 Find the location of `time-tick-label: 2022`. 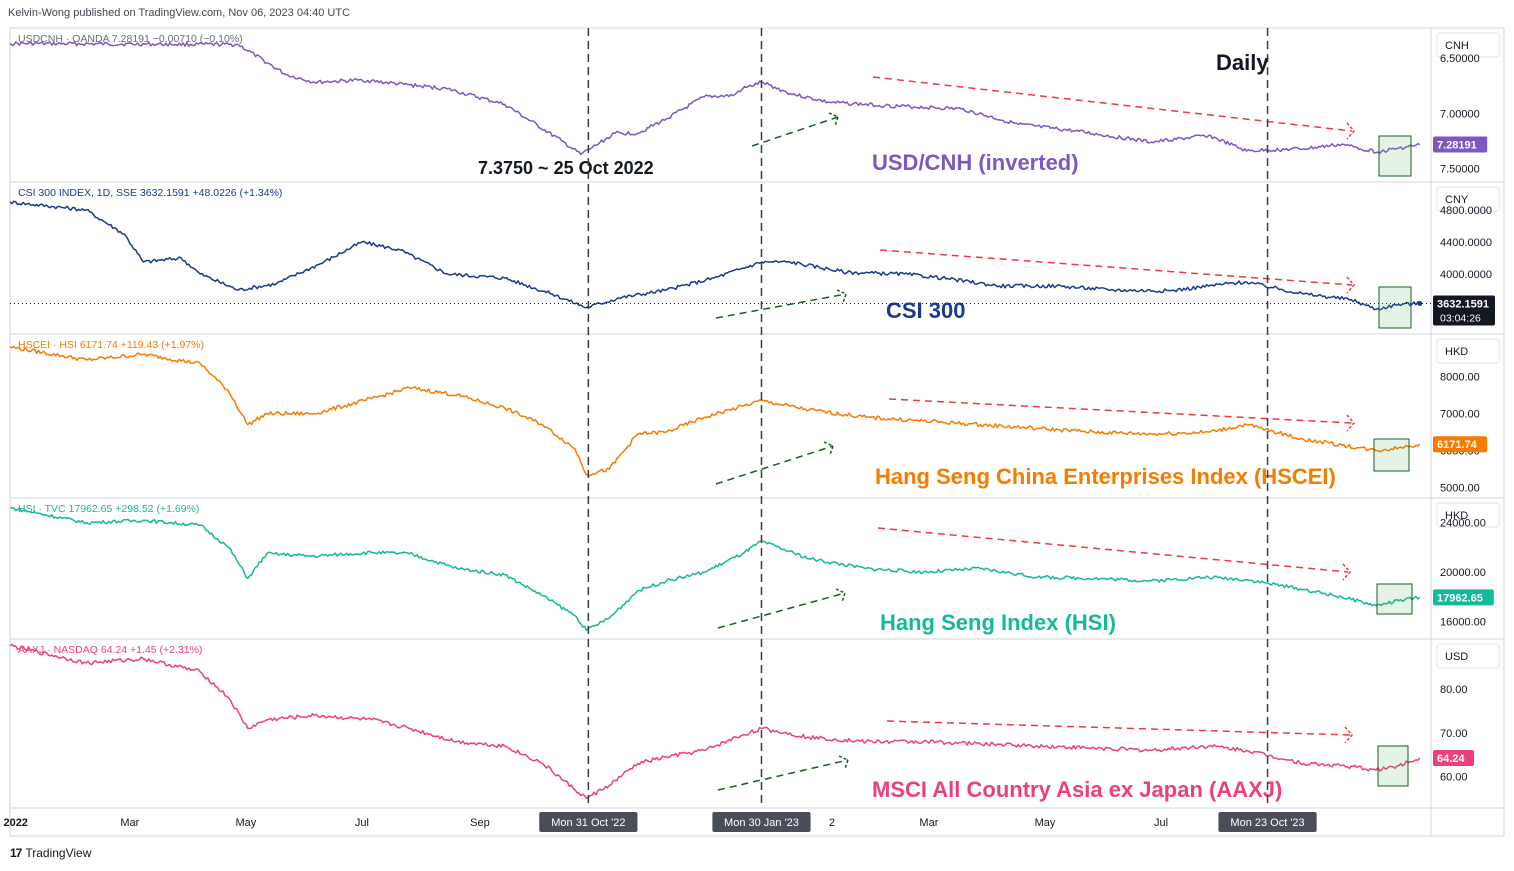

time-tick-label: 2022 is located at coordinates (15, 823).